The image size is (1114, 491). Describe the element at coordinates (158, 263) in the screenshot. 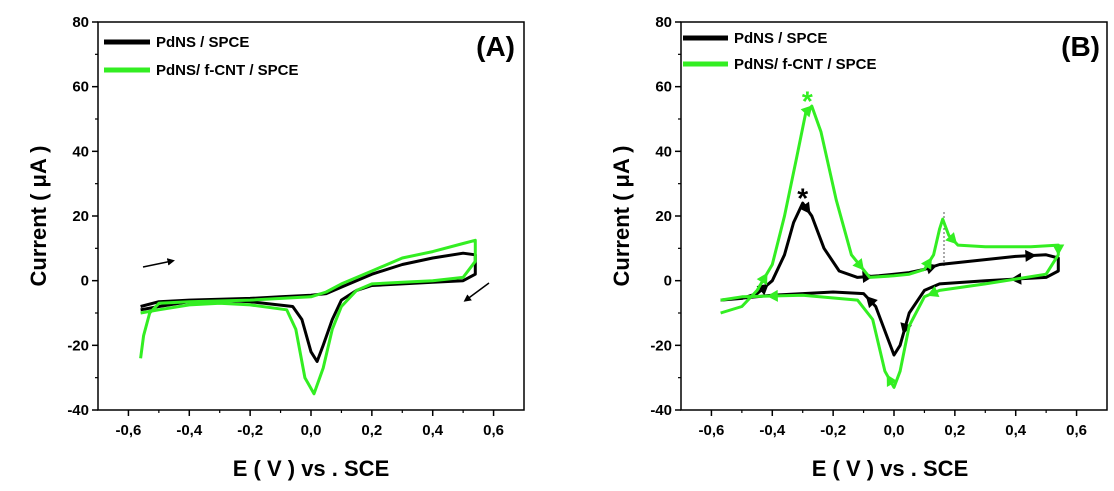

I see `scan-direction-arrow-left` at that location.